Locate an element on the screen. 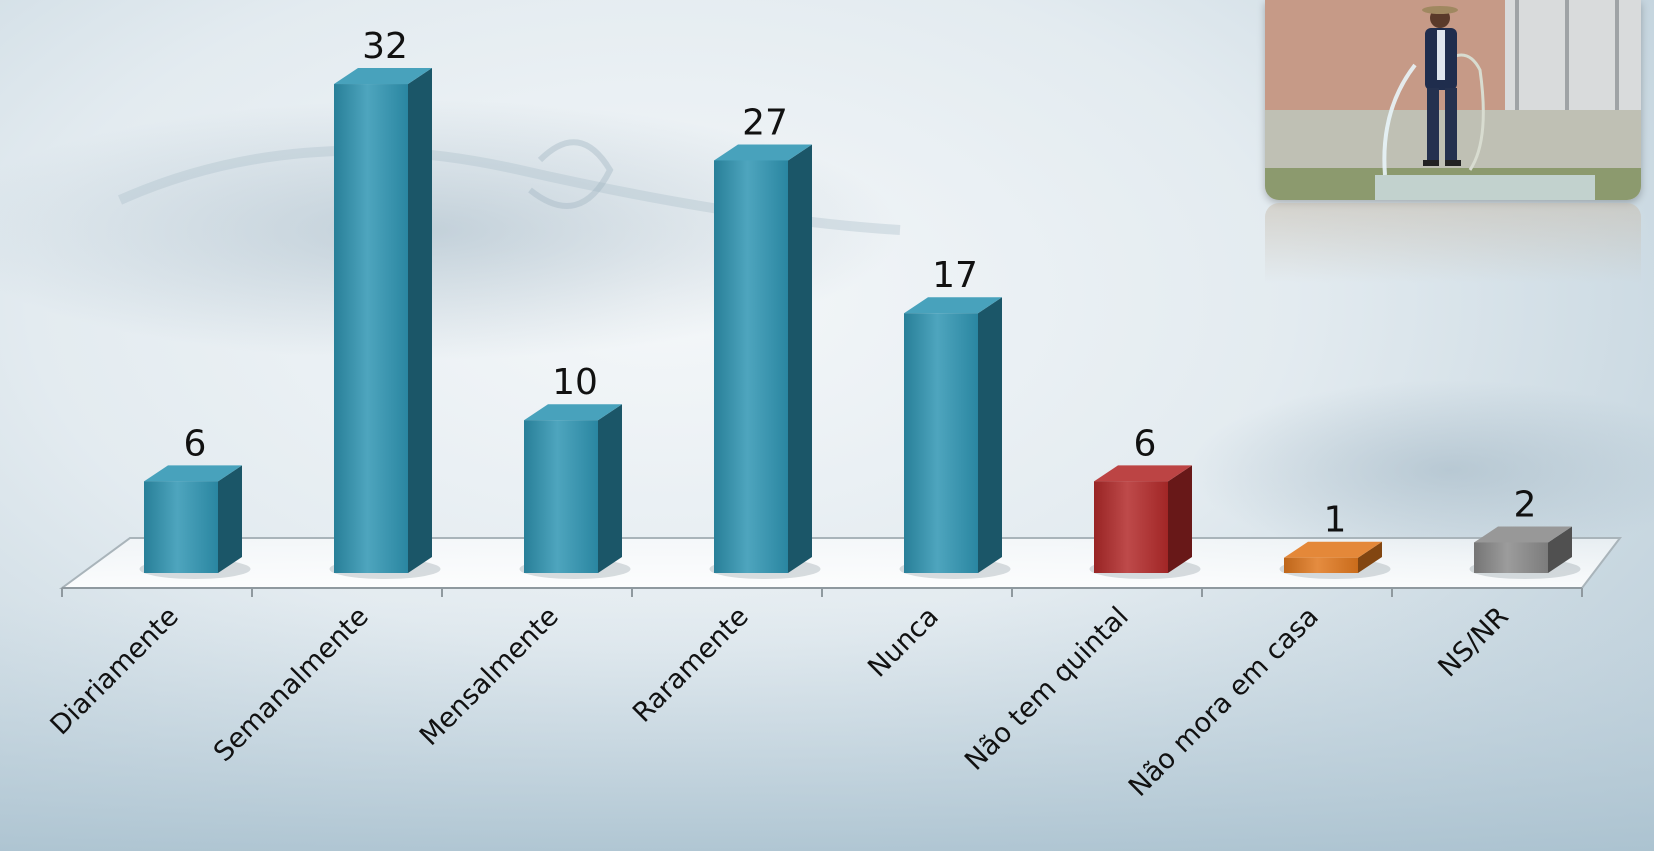 The width and height of the screenshot is (1654, 851). x-tick-label: NS/NR is located at coordinates (1473, 642).